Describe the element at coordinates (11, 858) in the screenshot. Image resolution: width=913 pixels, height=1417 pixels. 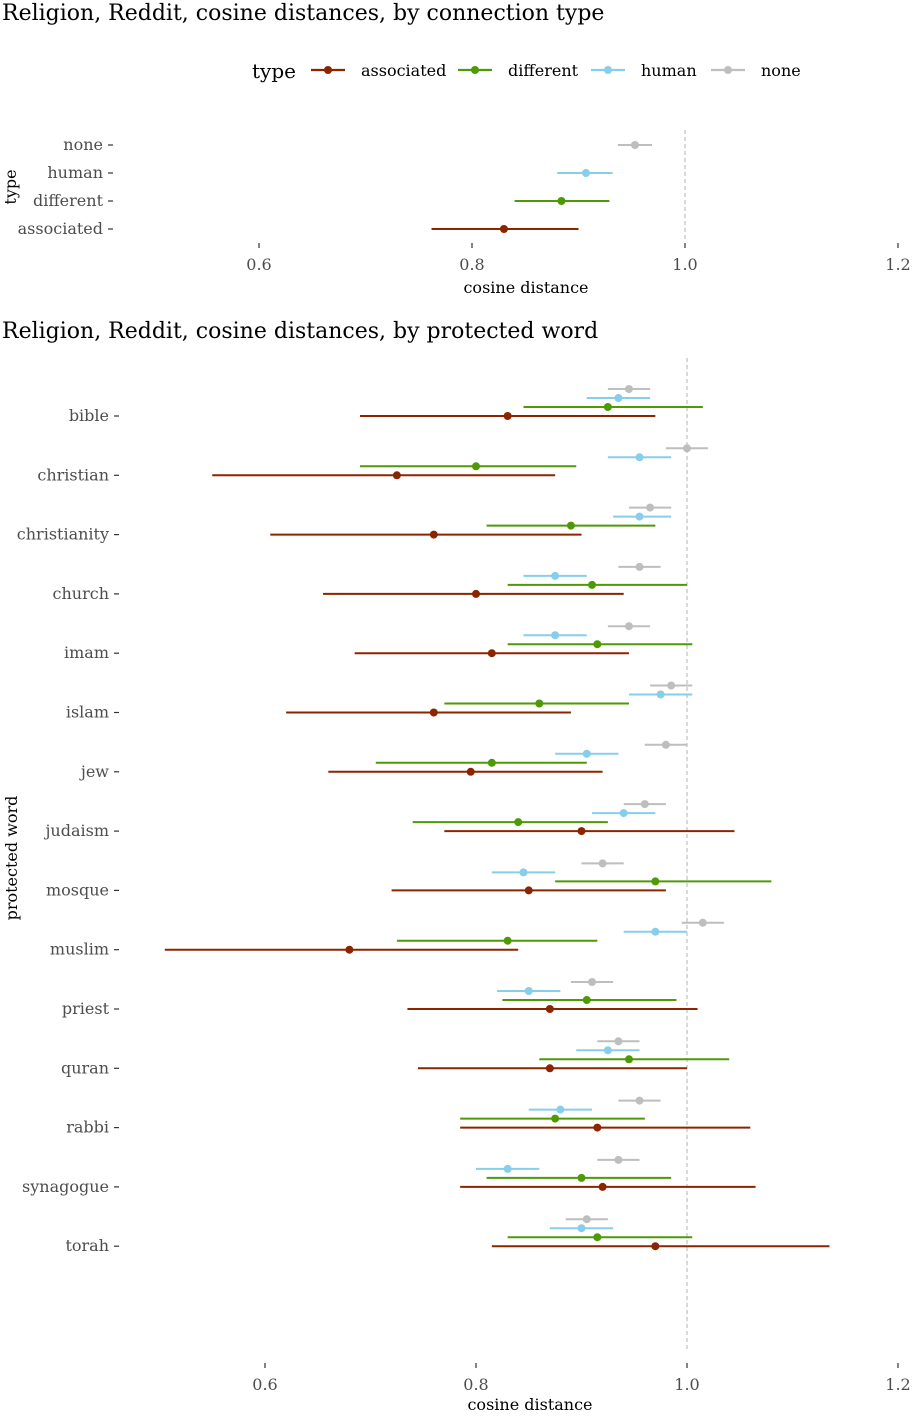
I see `chart2-y-axis-title: protected word` at that location.